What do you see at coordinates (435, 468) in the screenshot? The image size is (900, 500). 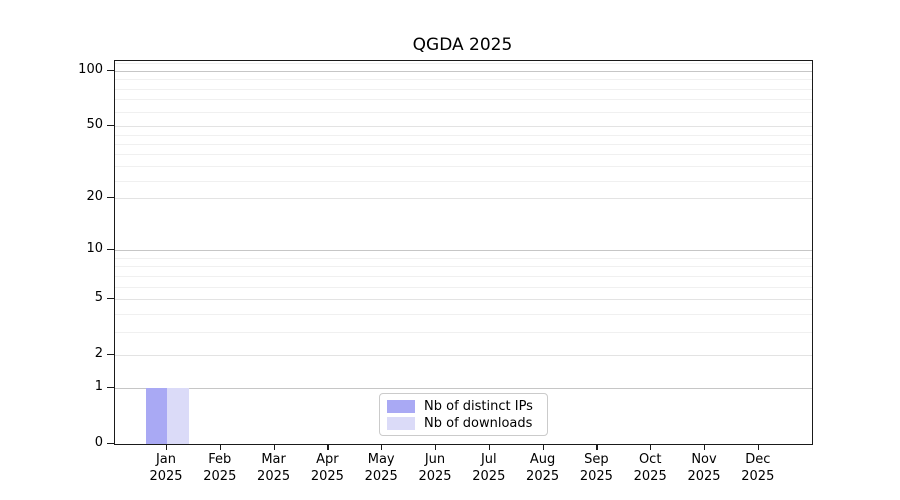 I see `x-tick-label: Jun 2025` at bounding box center [435, 468].